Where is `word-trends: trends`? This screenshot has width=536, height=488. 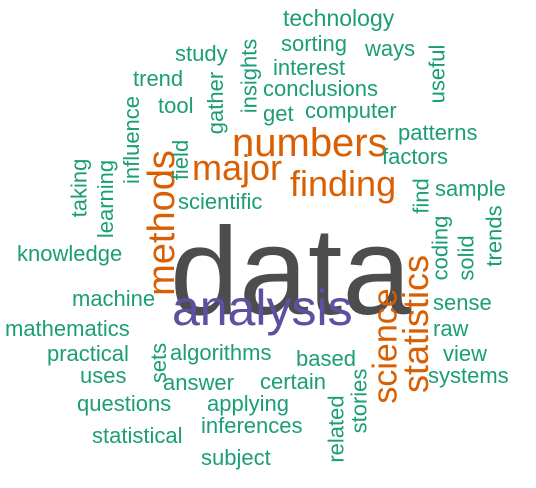
word-trends: trends is located at coordinates (494, 235).